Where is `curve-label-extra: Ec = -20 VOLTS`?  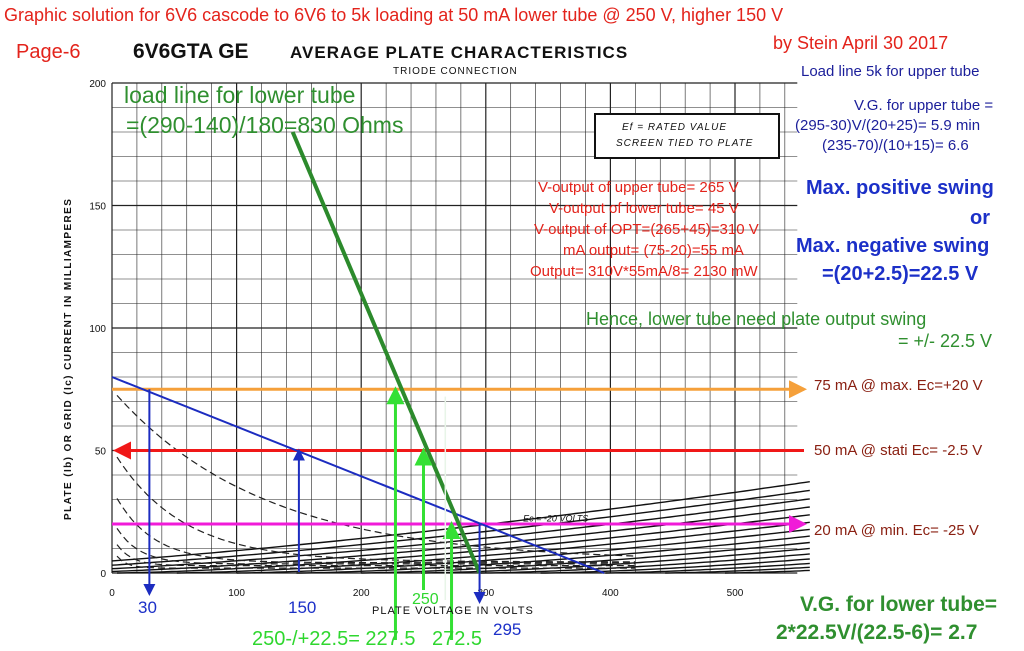 curve-label-extra: Ec = -20 VOLTS is located at coordinates (555, 519).